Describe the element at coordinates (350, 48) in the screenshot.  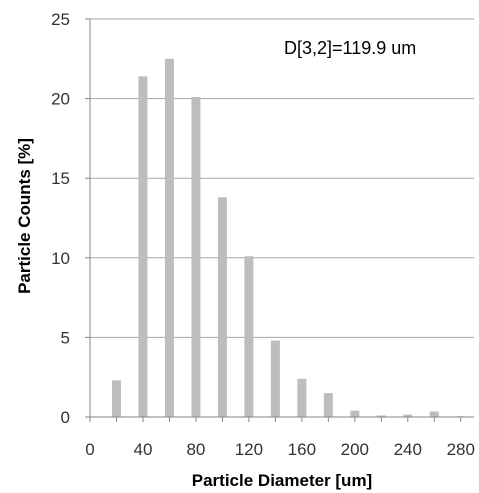
I see `annotation: D[3,2]=119.9 um` at that location.